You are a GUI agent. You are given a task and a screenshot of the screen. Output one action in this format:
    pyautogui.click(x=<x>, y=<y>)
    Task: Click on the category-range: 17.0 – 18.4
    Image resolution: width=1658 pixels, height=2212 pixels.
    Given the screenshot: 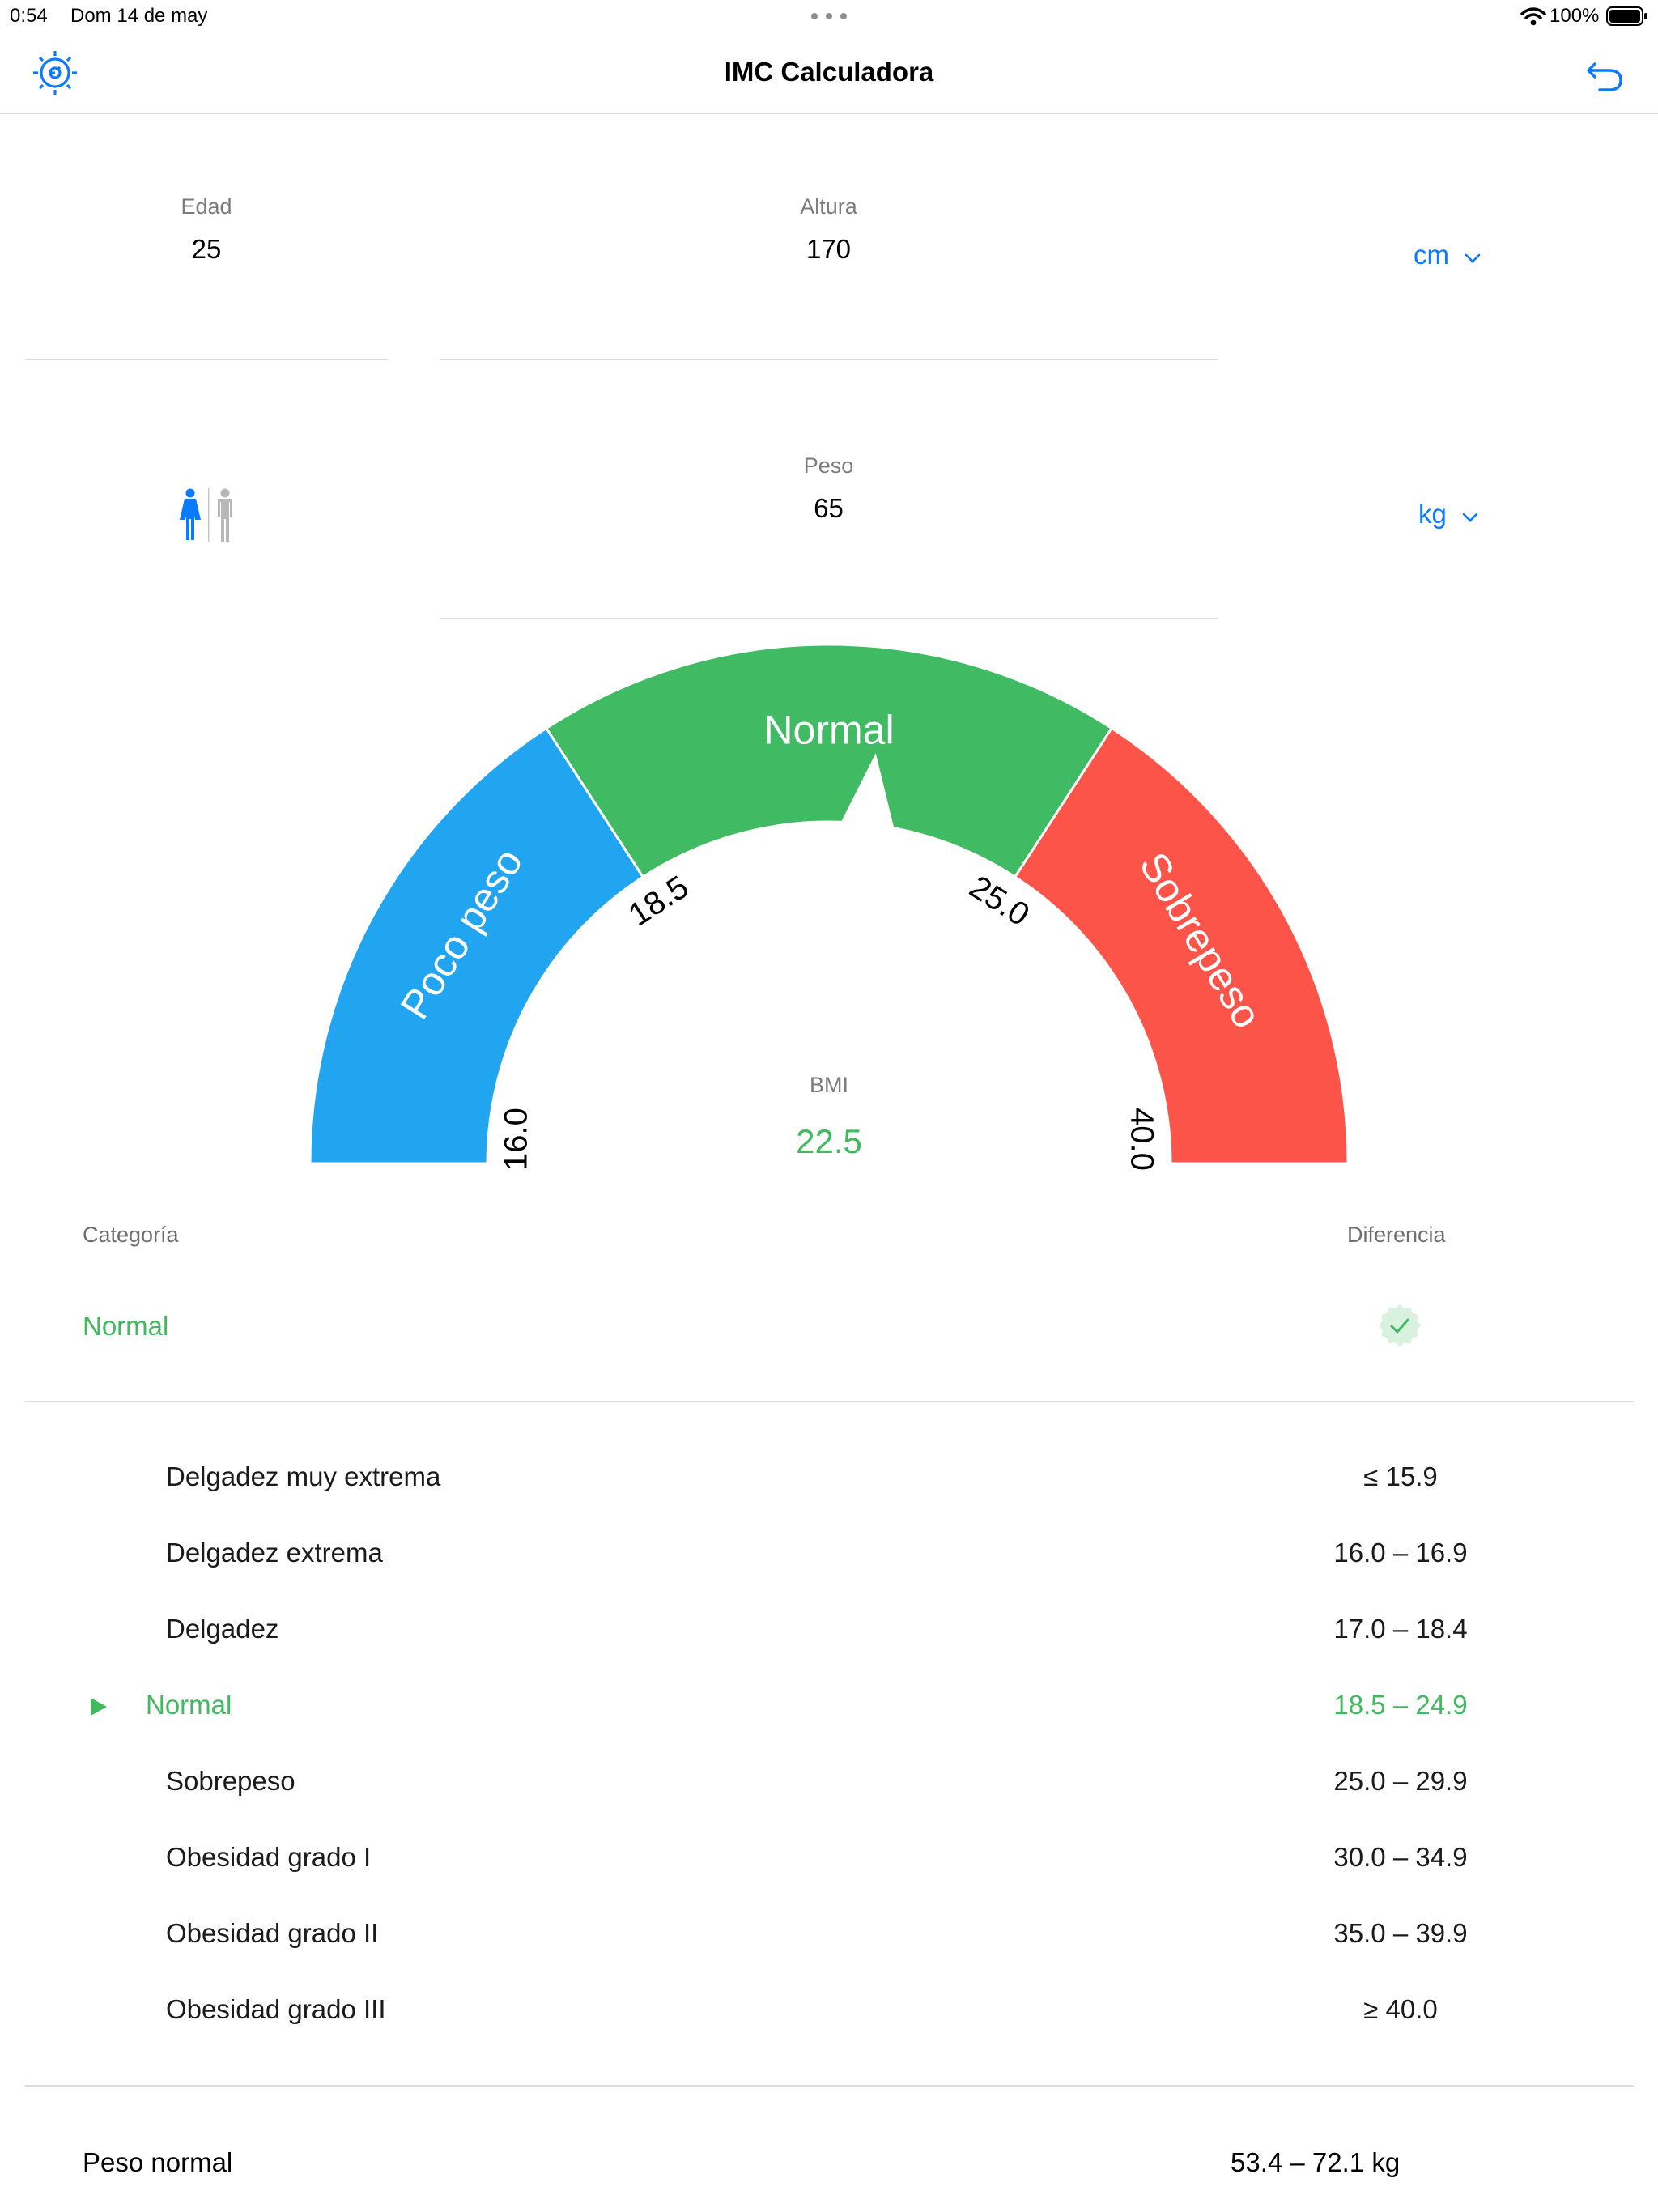 What is the action you would take?
    pyautogui.click(x=1400, y=1629)
    